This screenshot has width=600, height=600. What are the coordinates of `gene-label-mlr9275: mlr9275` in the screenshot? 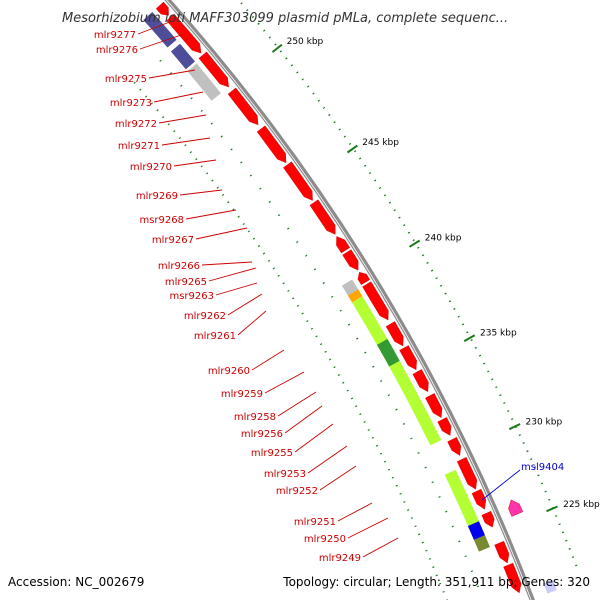 It's located at (126, 79).